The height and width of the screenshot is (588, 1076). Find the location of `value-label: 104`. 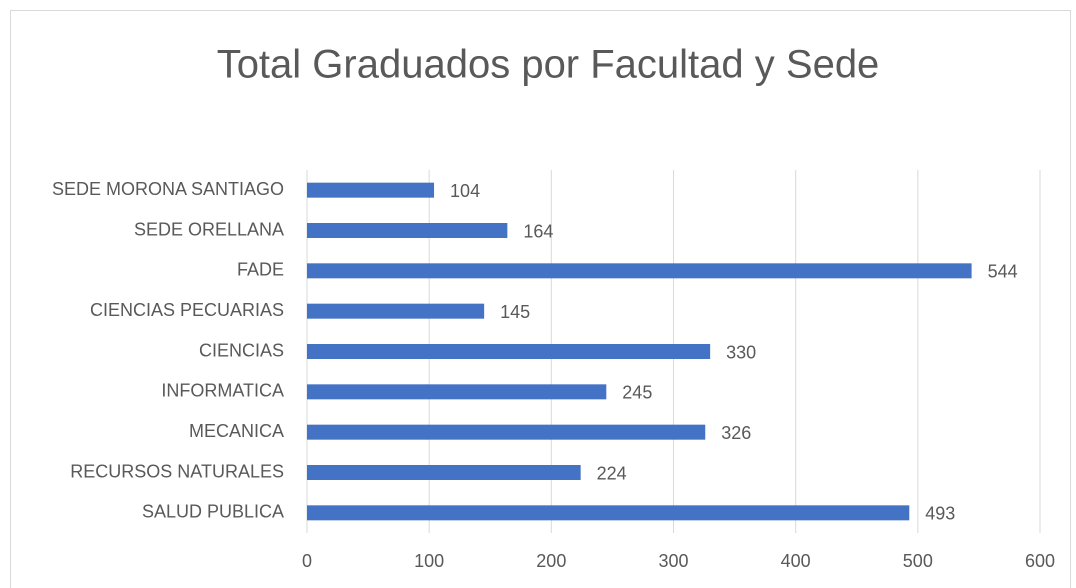

value-label: 104 is located at coordinates (465, 191).